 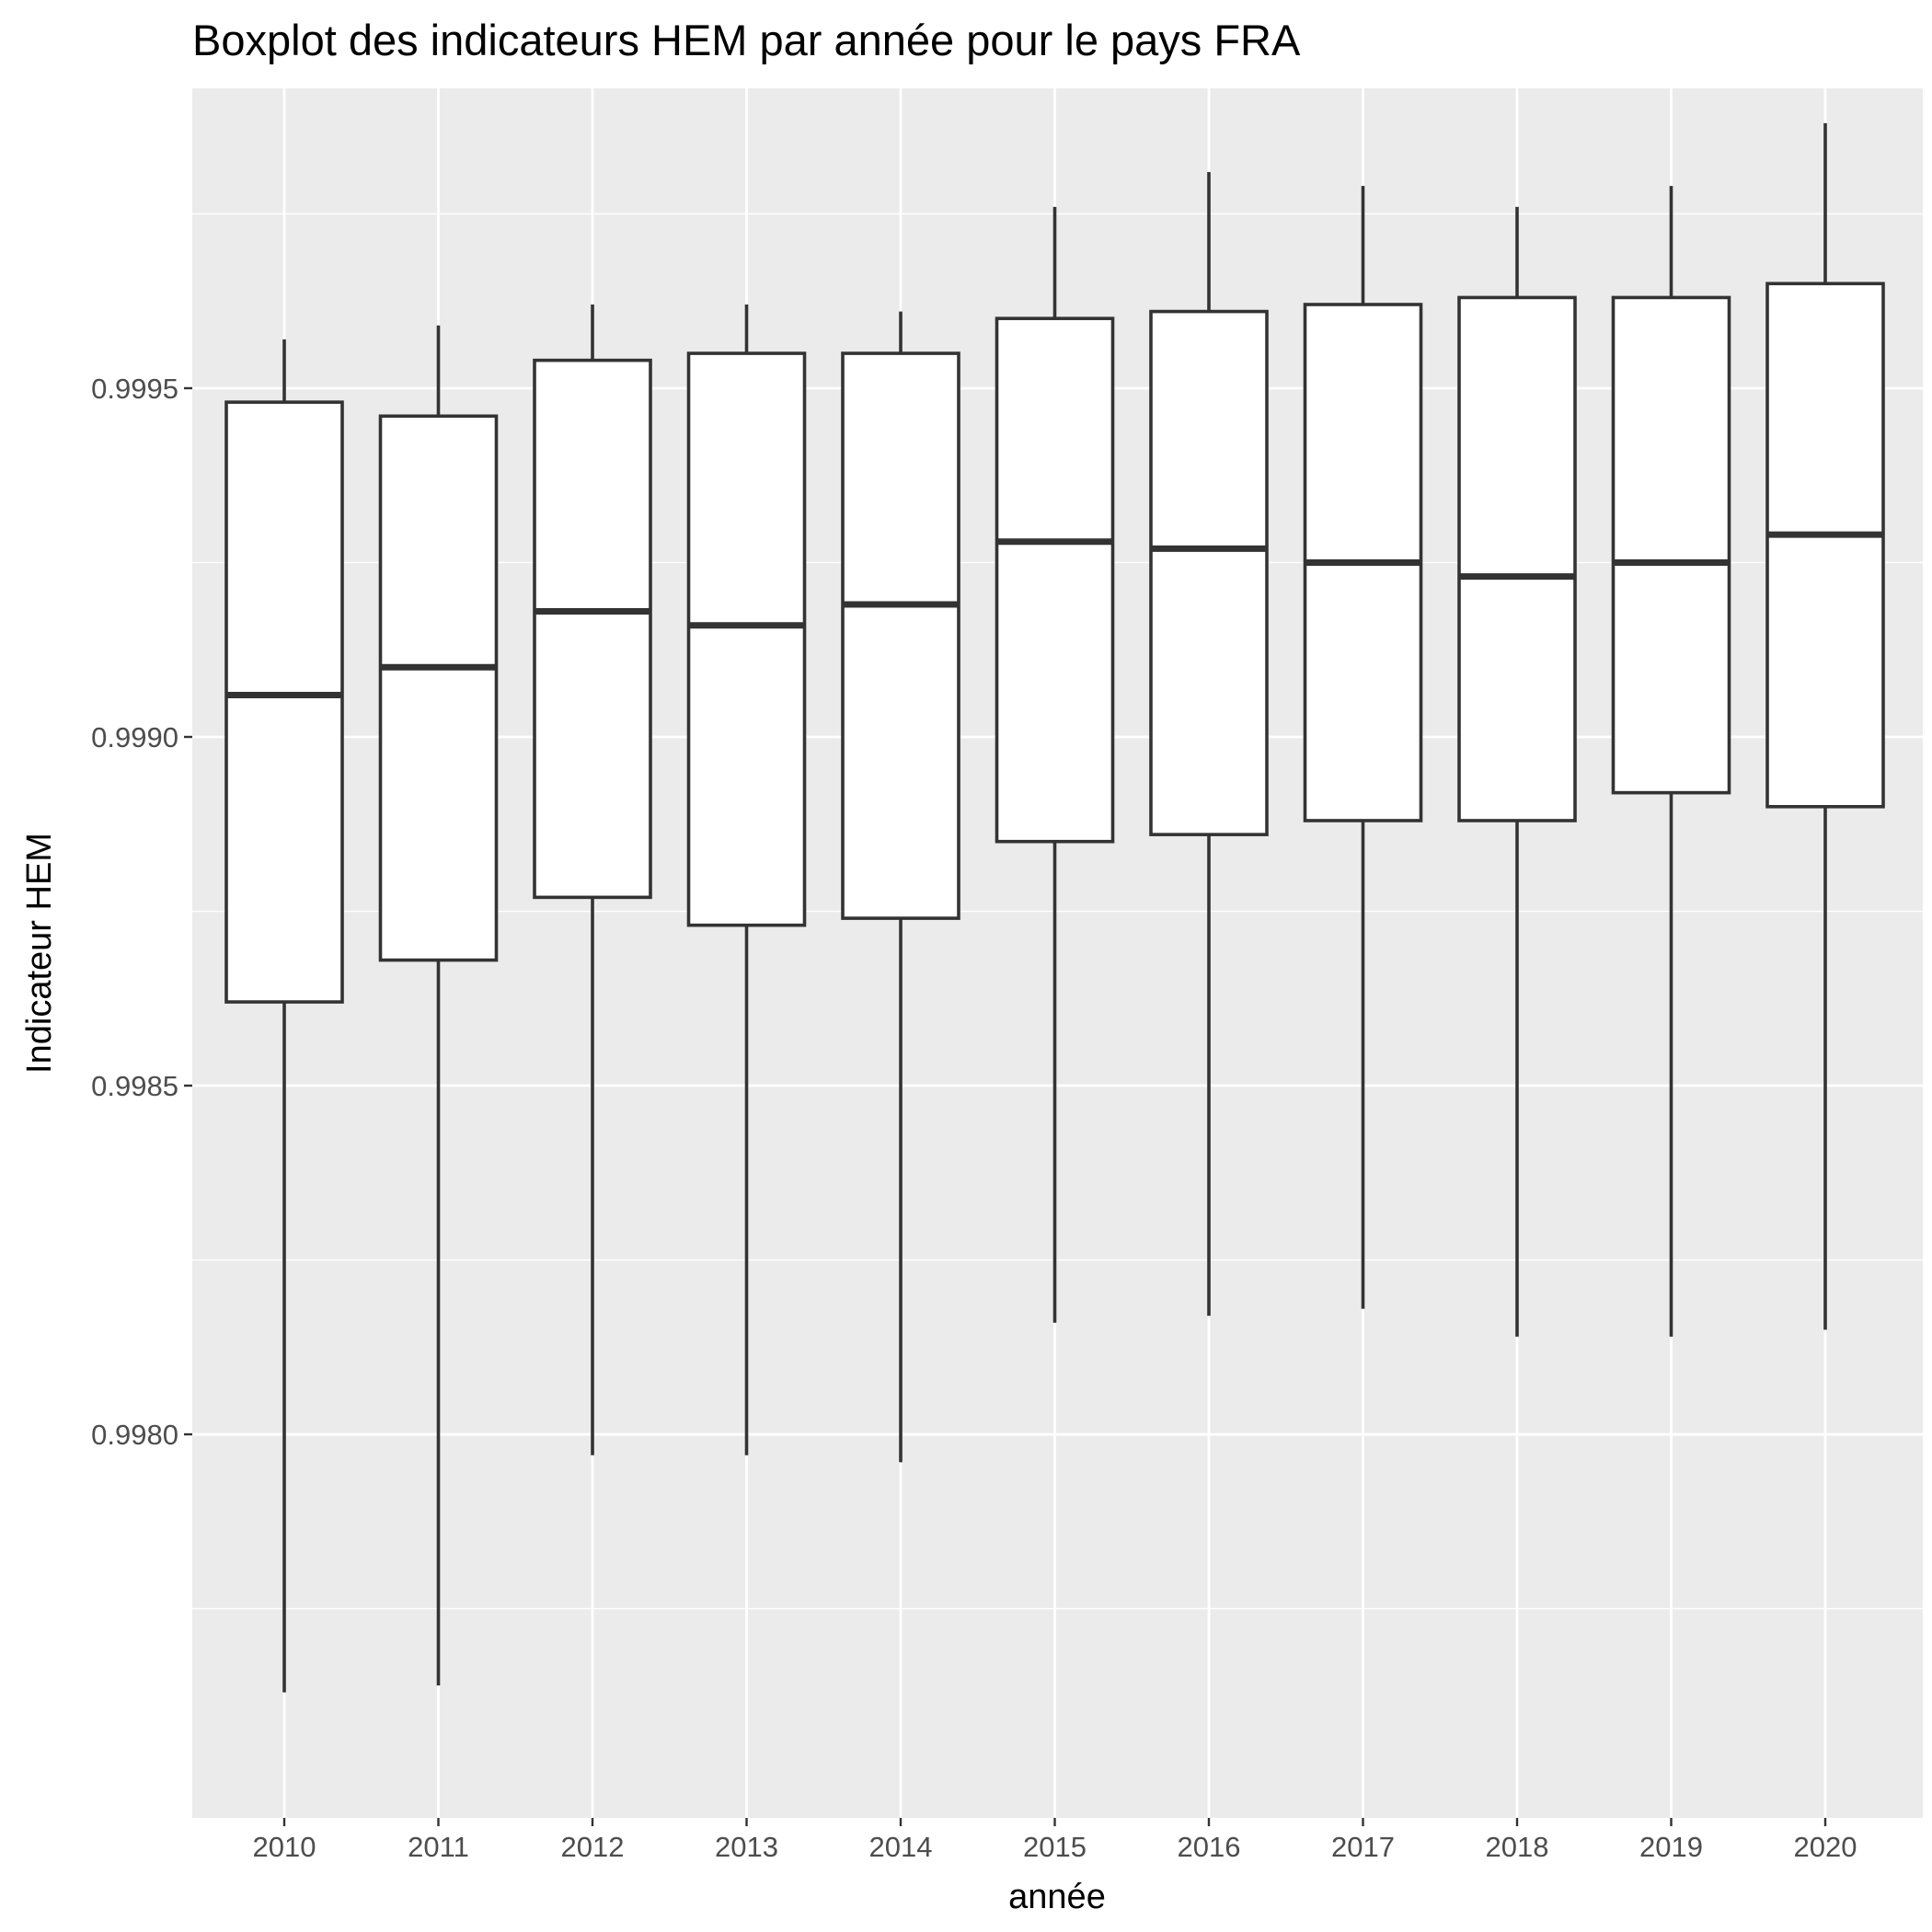 What do you see at coordinates (284, 1016) in the screenshot?
I see `box-2010` at bounding box center [284, 1016].